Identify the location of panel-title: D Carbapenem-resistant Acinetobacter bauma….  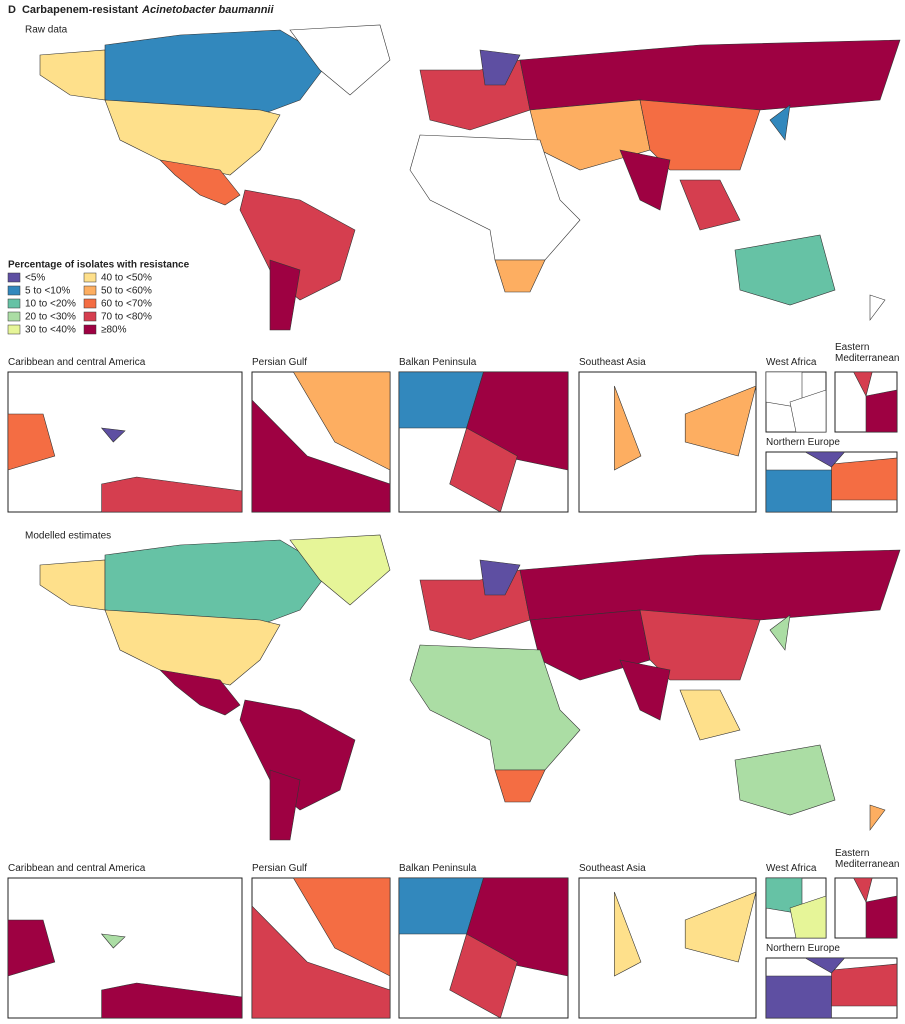
(141, 10).